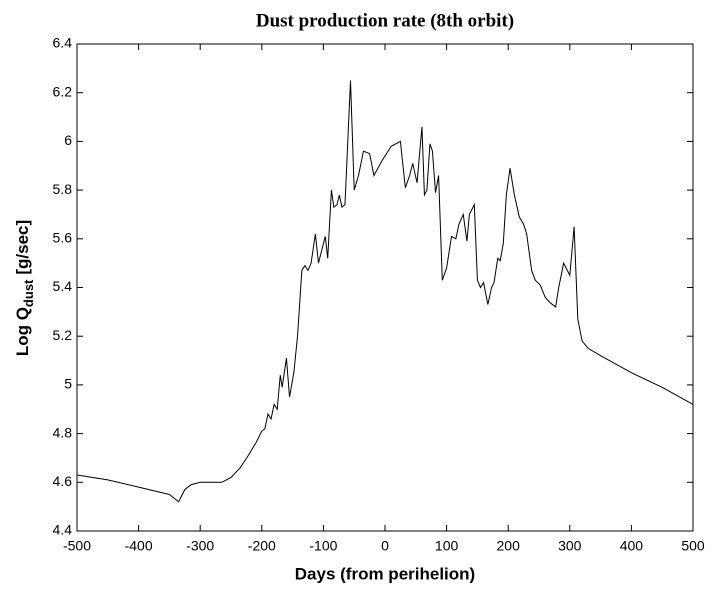 Image resolution: width=716 pixels, height=589 pixels. What do you see at coordinates (63, 530) in the screenshot?
I see `y-tick-label: 4.4` at bounding box center [63, 530].